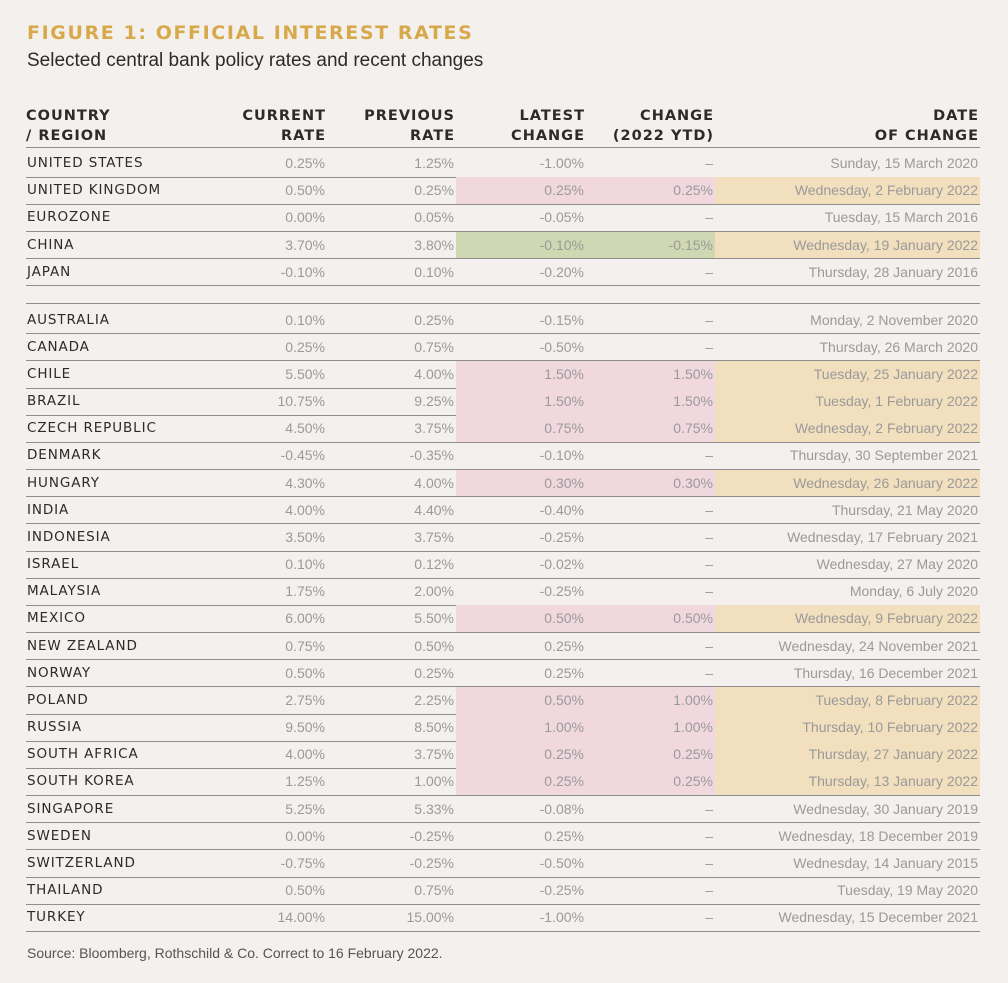 This screenshot has width=1008, height=983. What do you see at coordinates (521, 728) in the screenshot?
I see `latest-change-cell: 1.00%` at bounding box center [521, 728].